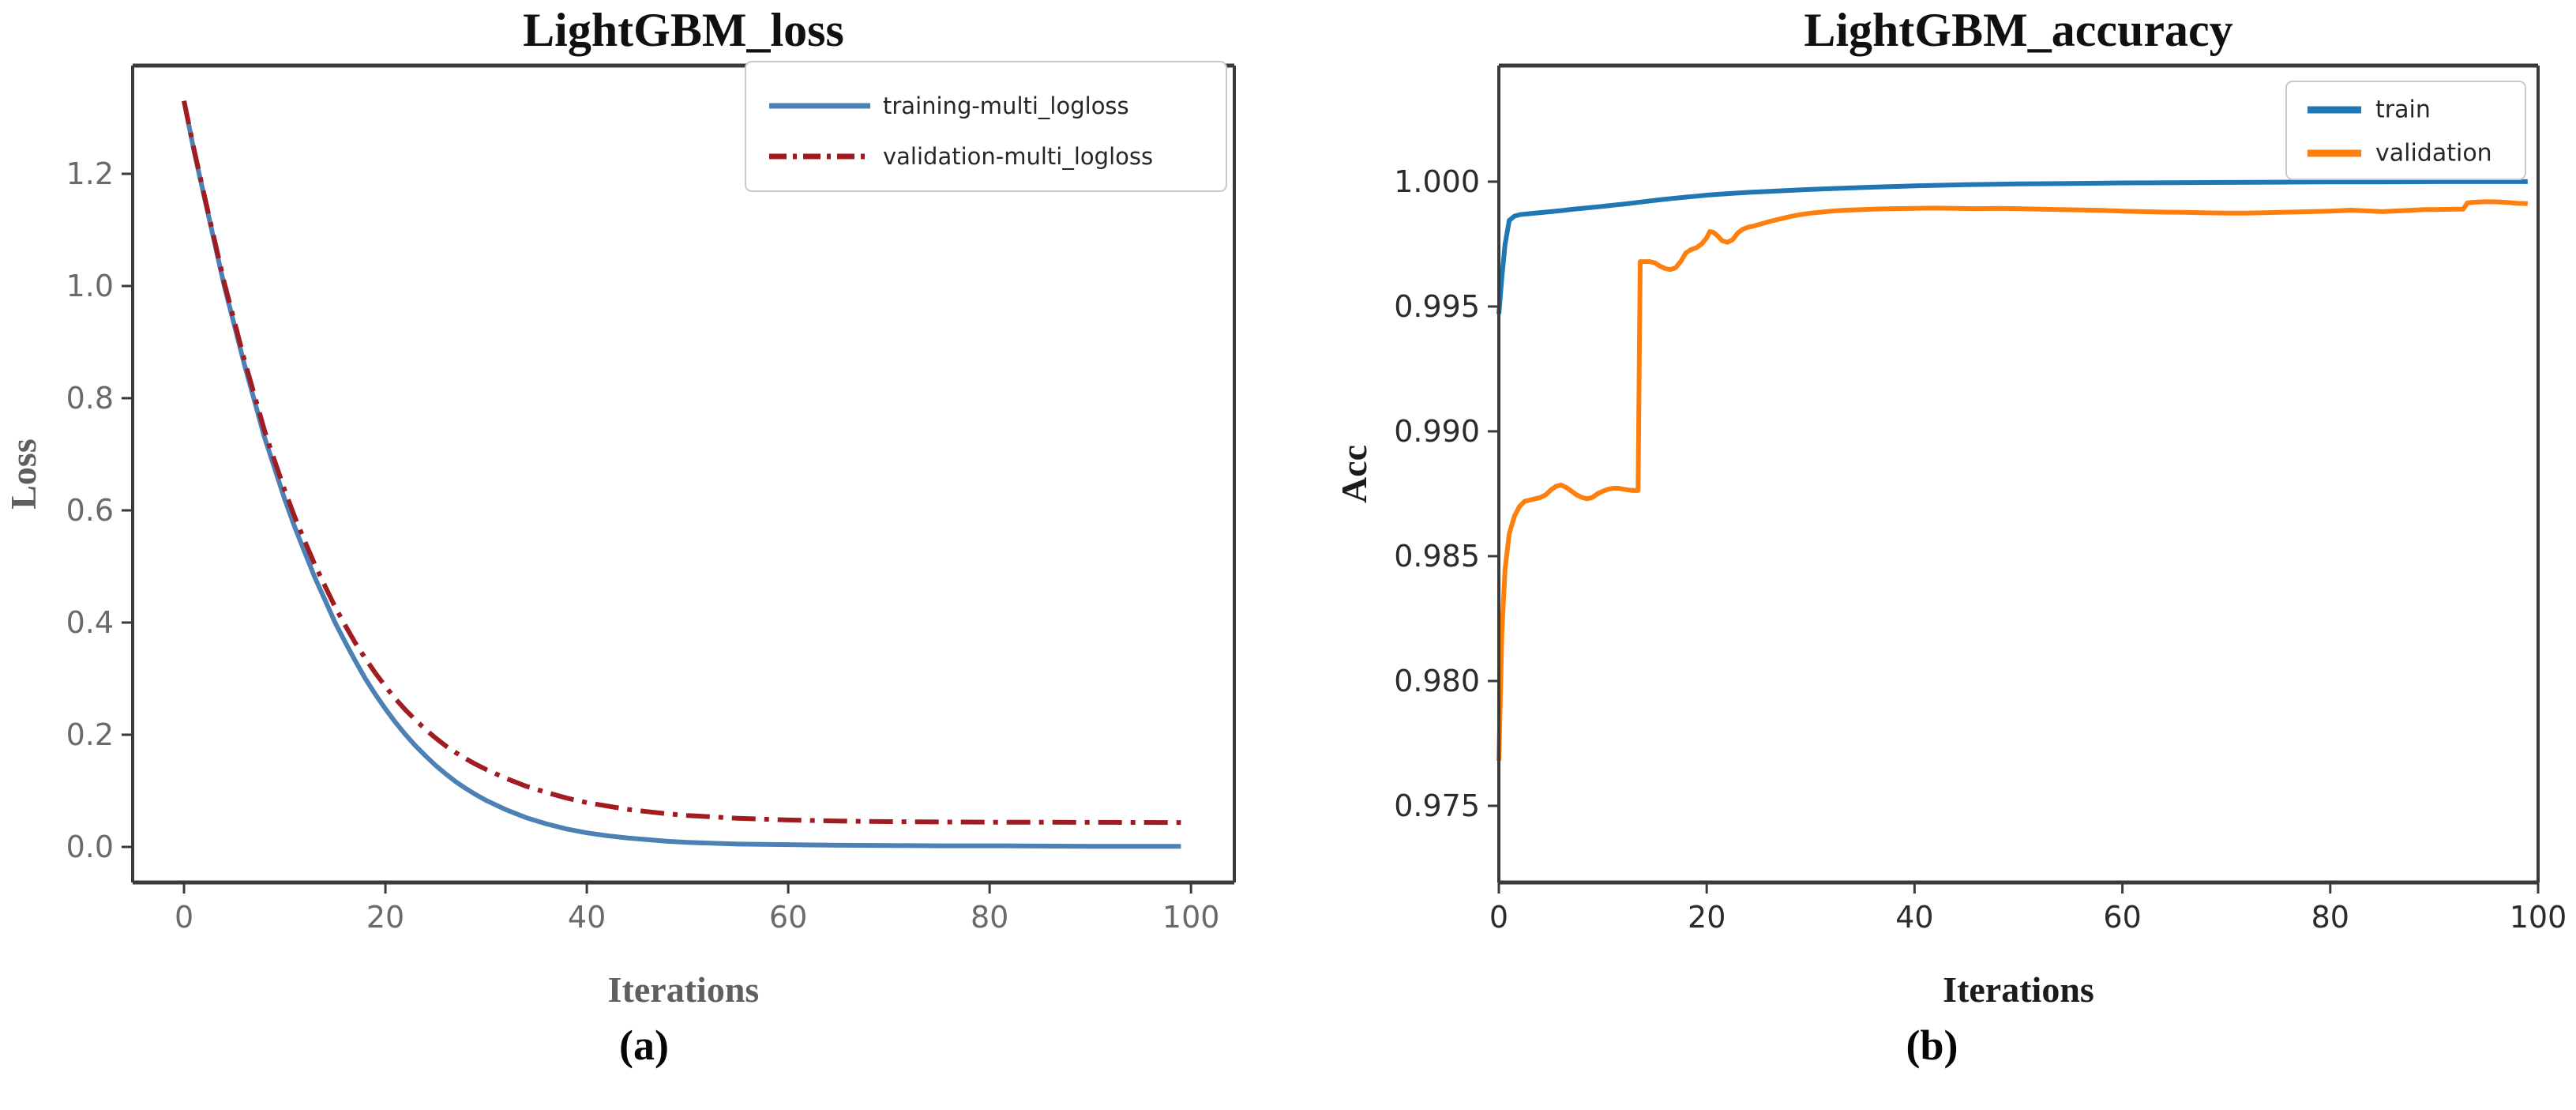 Image resolution: width=2576 pixels, height=1110 pixels. I want to click on caption-b: (b), so click(1932, 1045).